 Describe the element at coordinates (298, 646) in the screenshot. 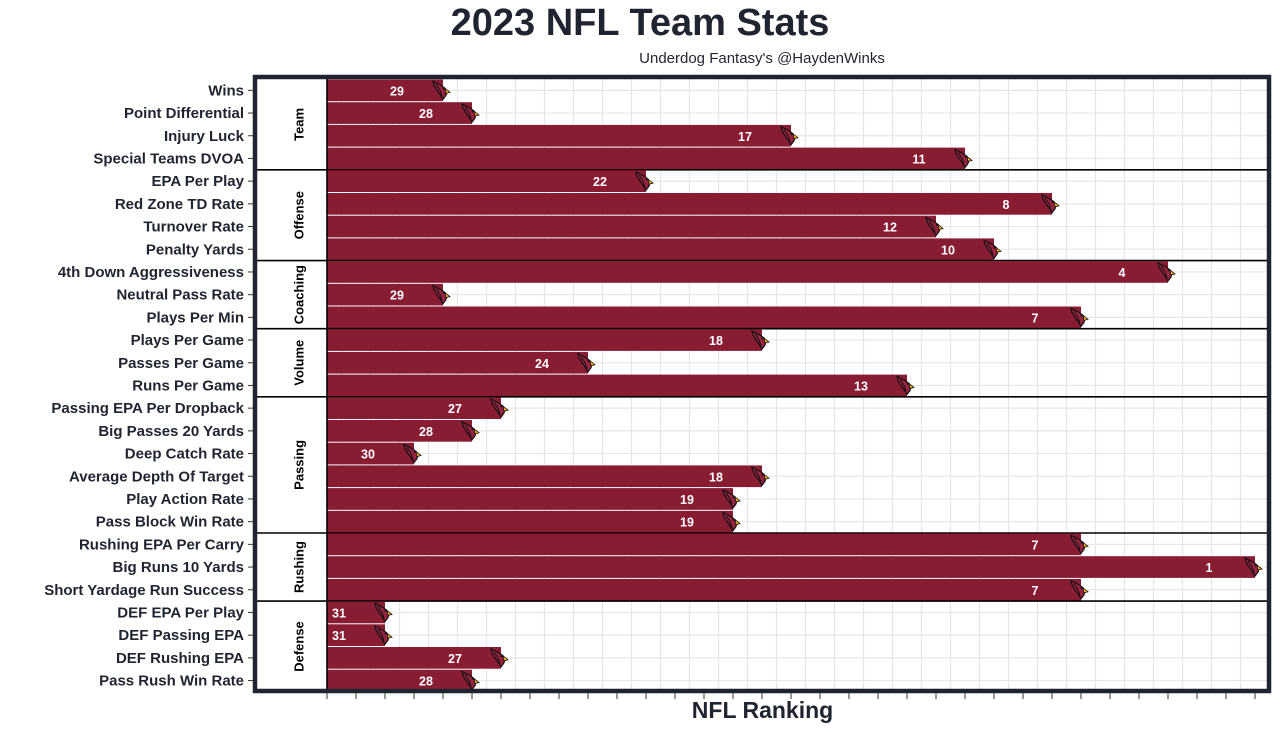

I see `facet-label: Defense` at that location.